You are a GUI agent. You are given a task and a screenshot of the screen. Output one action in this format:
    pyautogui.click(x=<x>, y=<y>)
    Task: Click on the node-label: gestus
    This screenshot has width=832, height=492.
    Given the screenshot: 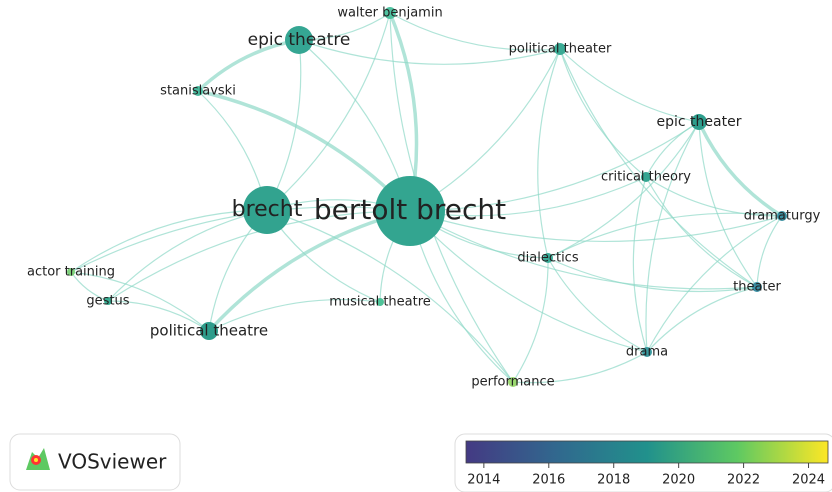 What is the action you would take?
    pyautogui.click(x=107, y=301)
    